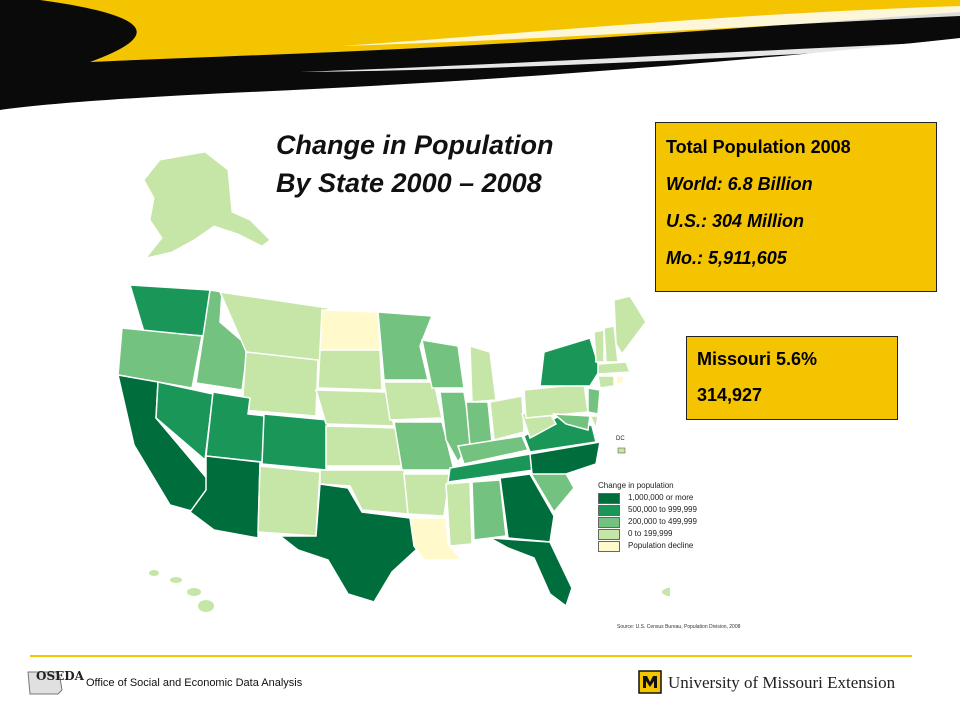  I want to click on state-nevada, so click(184, 421).